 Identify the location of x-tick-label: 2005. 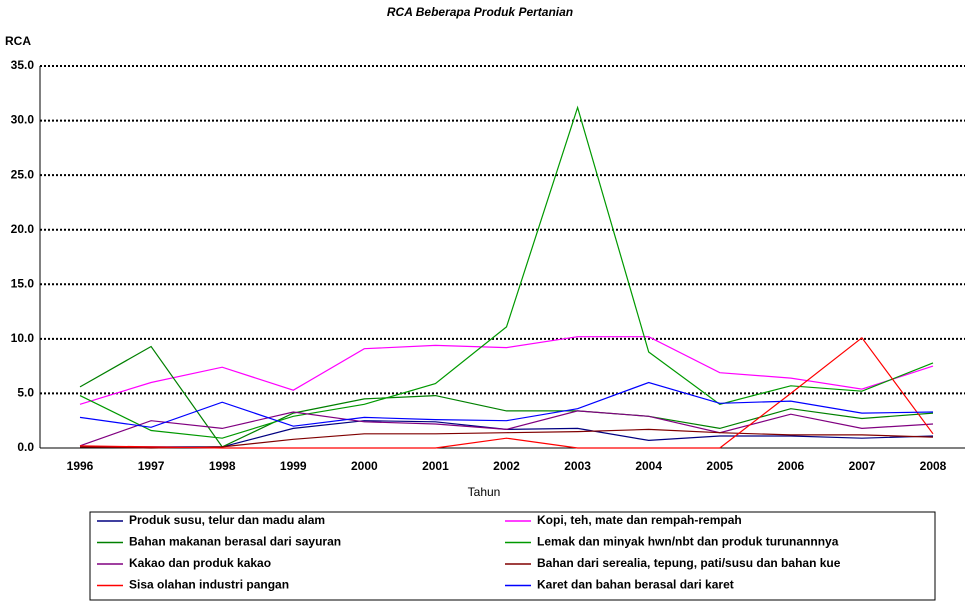
(719, 466).